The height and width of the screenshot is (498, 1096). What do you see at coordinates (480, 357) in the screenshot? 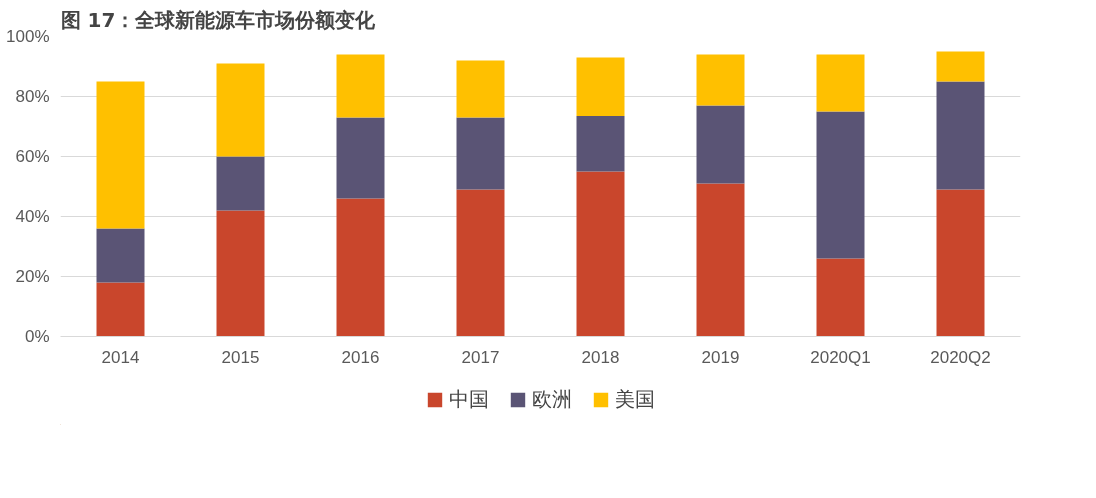
I see `x-tick-label: 2017` at bounding box center [480, 357].